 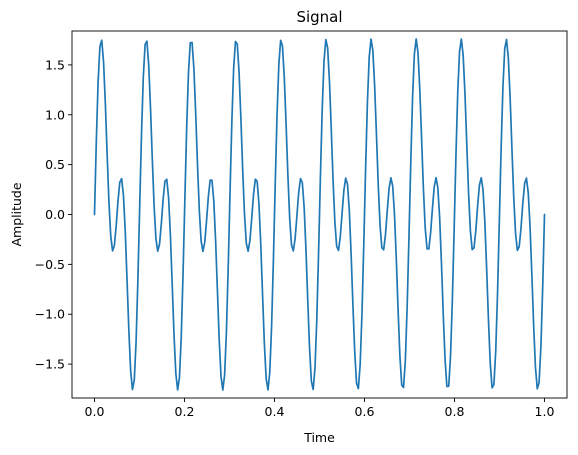 I want to click on y-tick-label: 0.0, so click(x=55, y=214).